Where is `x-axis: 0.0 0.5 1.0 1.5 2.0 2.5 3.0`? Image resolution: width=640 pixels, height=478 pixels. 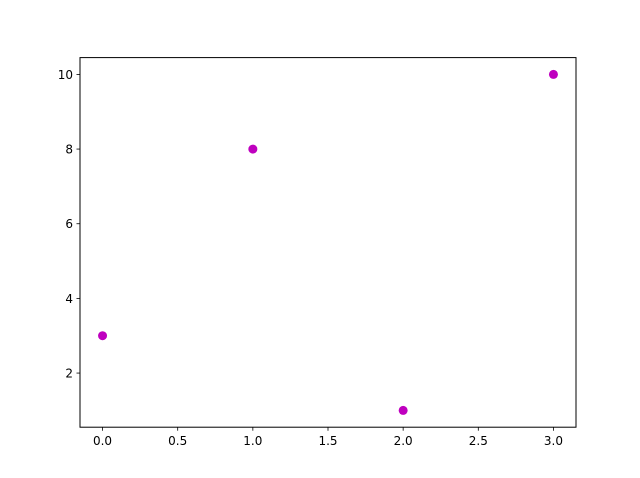 x-axis: 0.0 0.5 1.0 1.5 2.0 2.5 3.0 is located at coordinates (328, 437).